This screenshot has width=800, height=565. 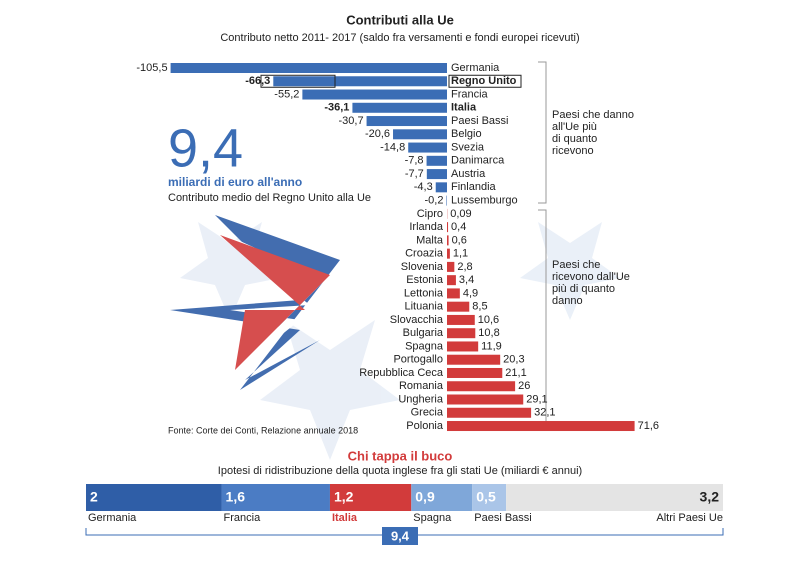 I want to click on category-label: Malta, so click(x=430, y=240).